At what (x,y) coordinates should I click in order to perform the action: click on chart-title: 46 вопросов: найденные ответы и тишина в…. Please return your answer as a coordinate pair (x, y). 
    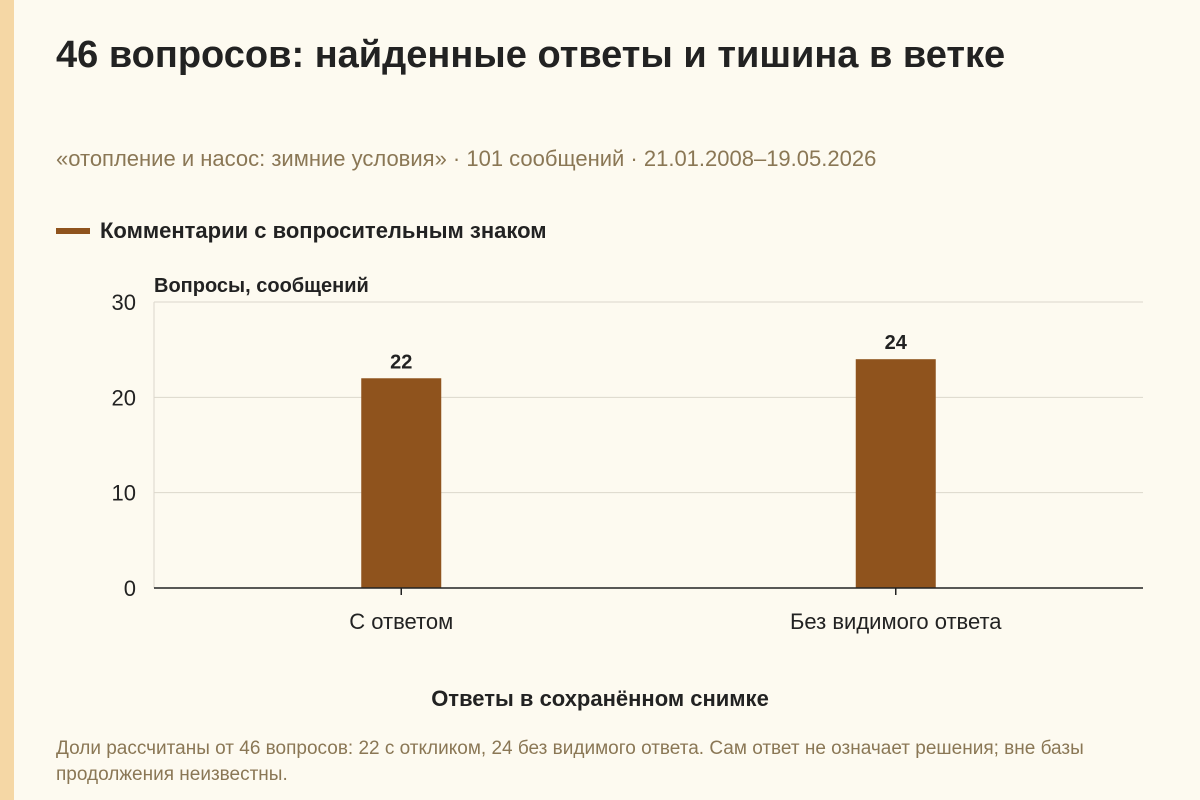
    Looking at the image, I should click on (531, 55).